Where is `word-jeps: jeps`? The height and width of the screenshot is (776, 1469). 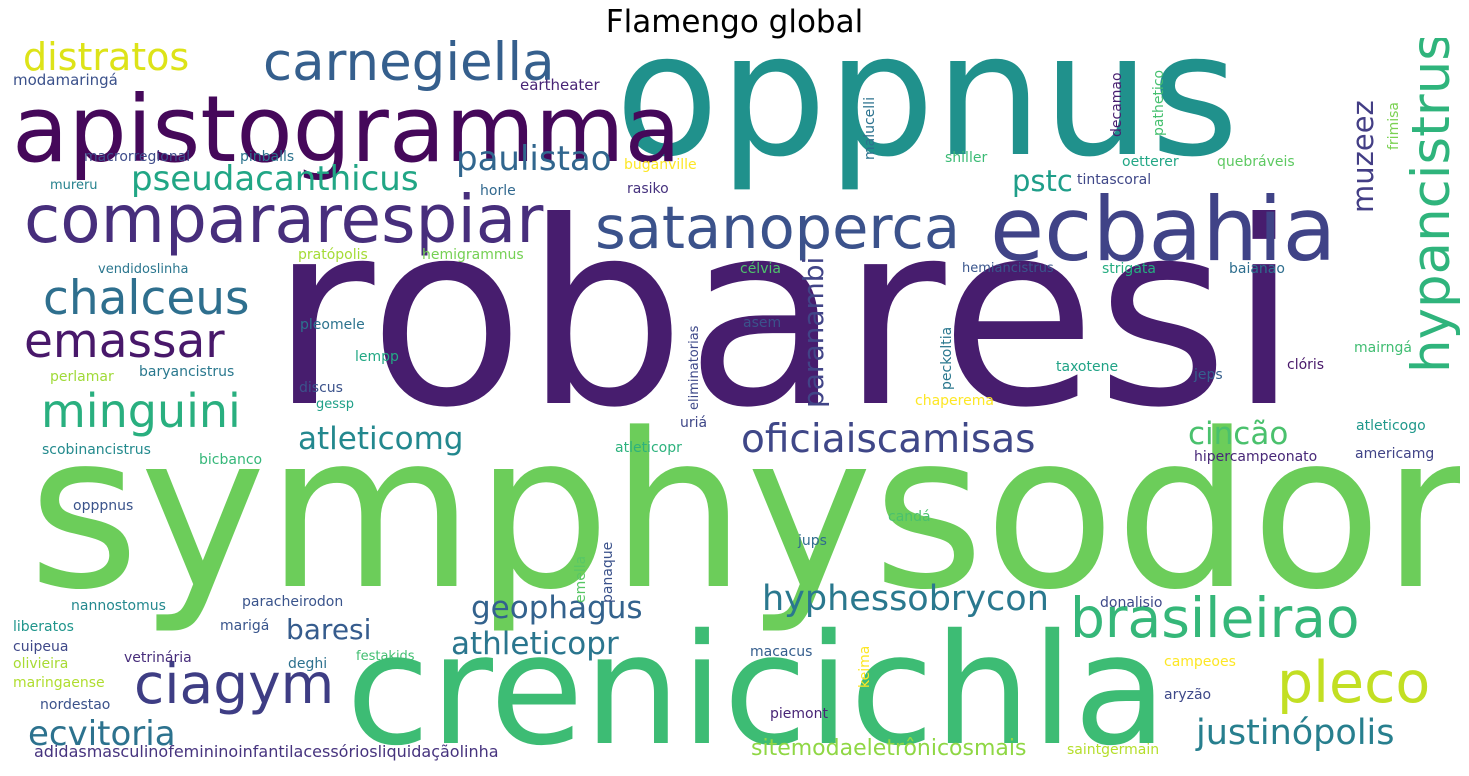 word-jeps: jeps is located at coordinates (1208, 375).